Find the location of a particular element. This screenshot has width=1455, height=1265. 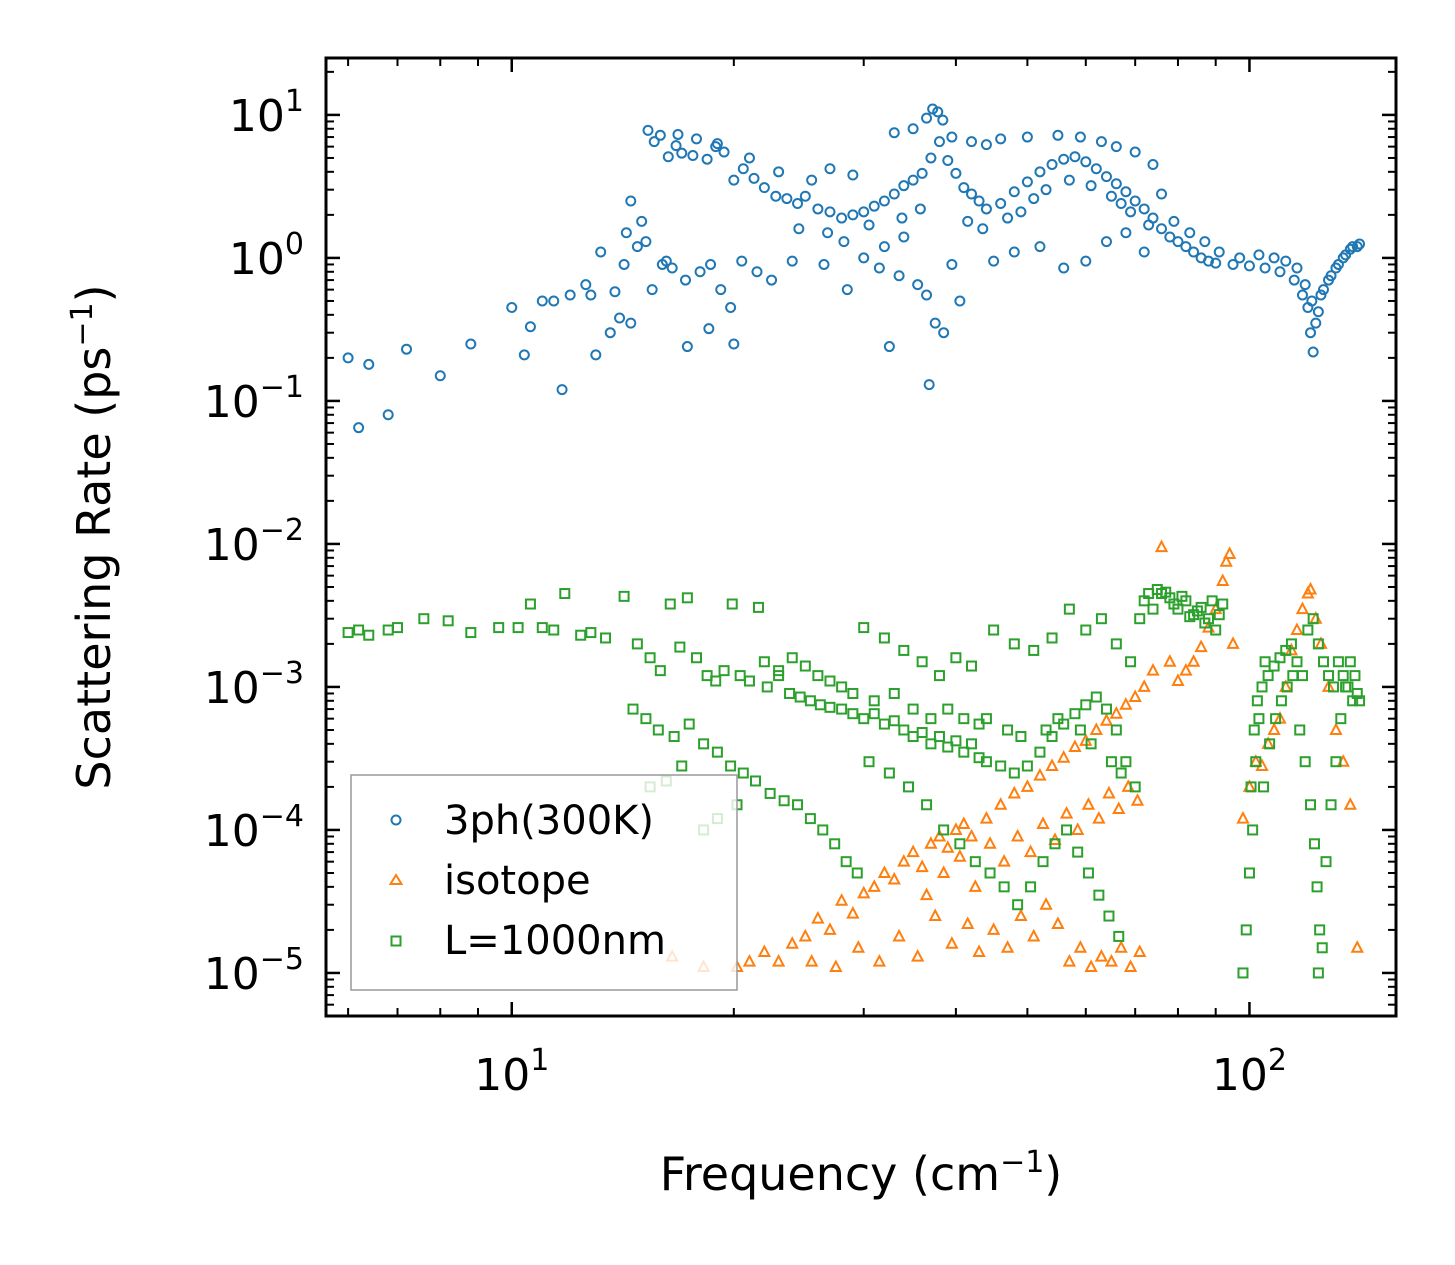

y-tick-label: 10⁻² is located at coordinates (254, 542).